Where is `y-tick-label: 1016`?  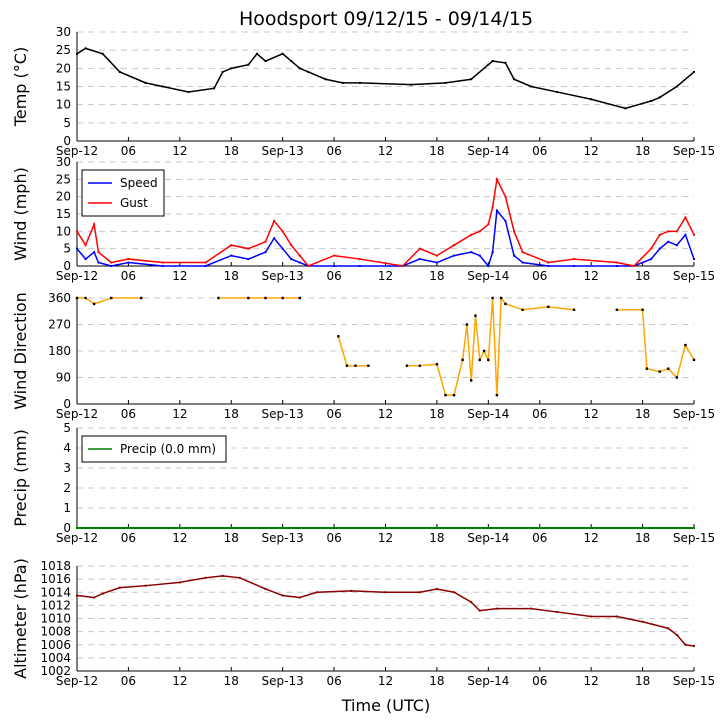
y-tick-label: 1016 is located at coordinates (55, 579).